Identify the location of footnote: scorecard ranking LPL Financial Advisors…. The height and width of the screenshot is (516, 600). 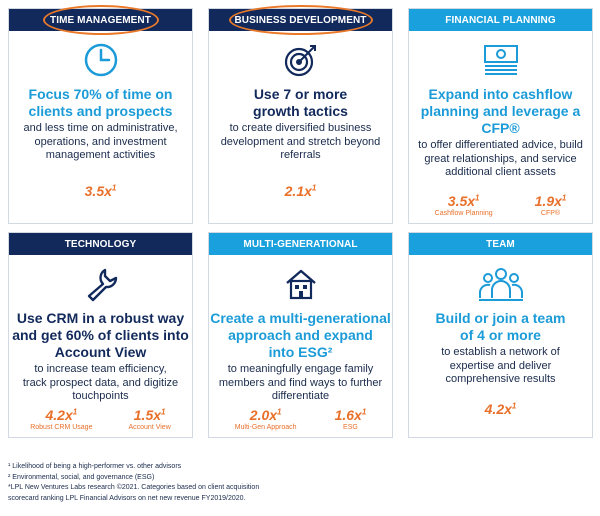
(127, 498).